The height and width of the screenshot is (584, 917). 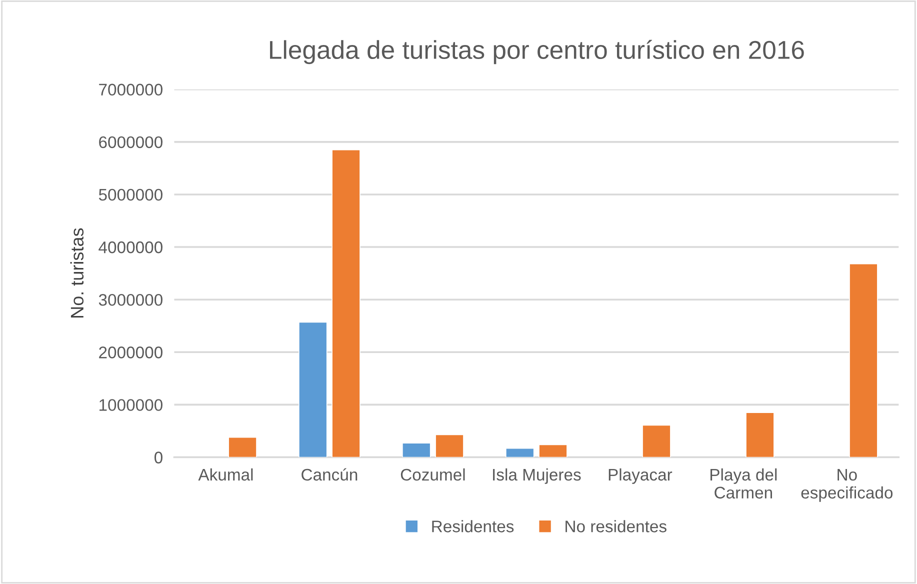 What do you see at coordinates (130, 247) in the screenshot?
I see `y-tick-label: 4000000` at bounding box center [130, 247].